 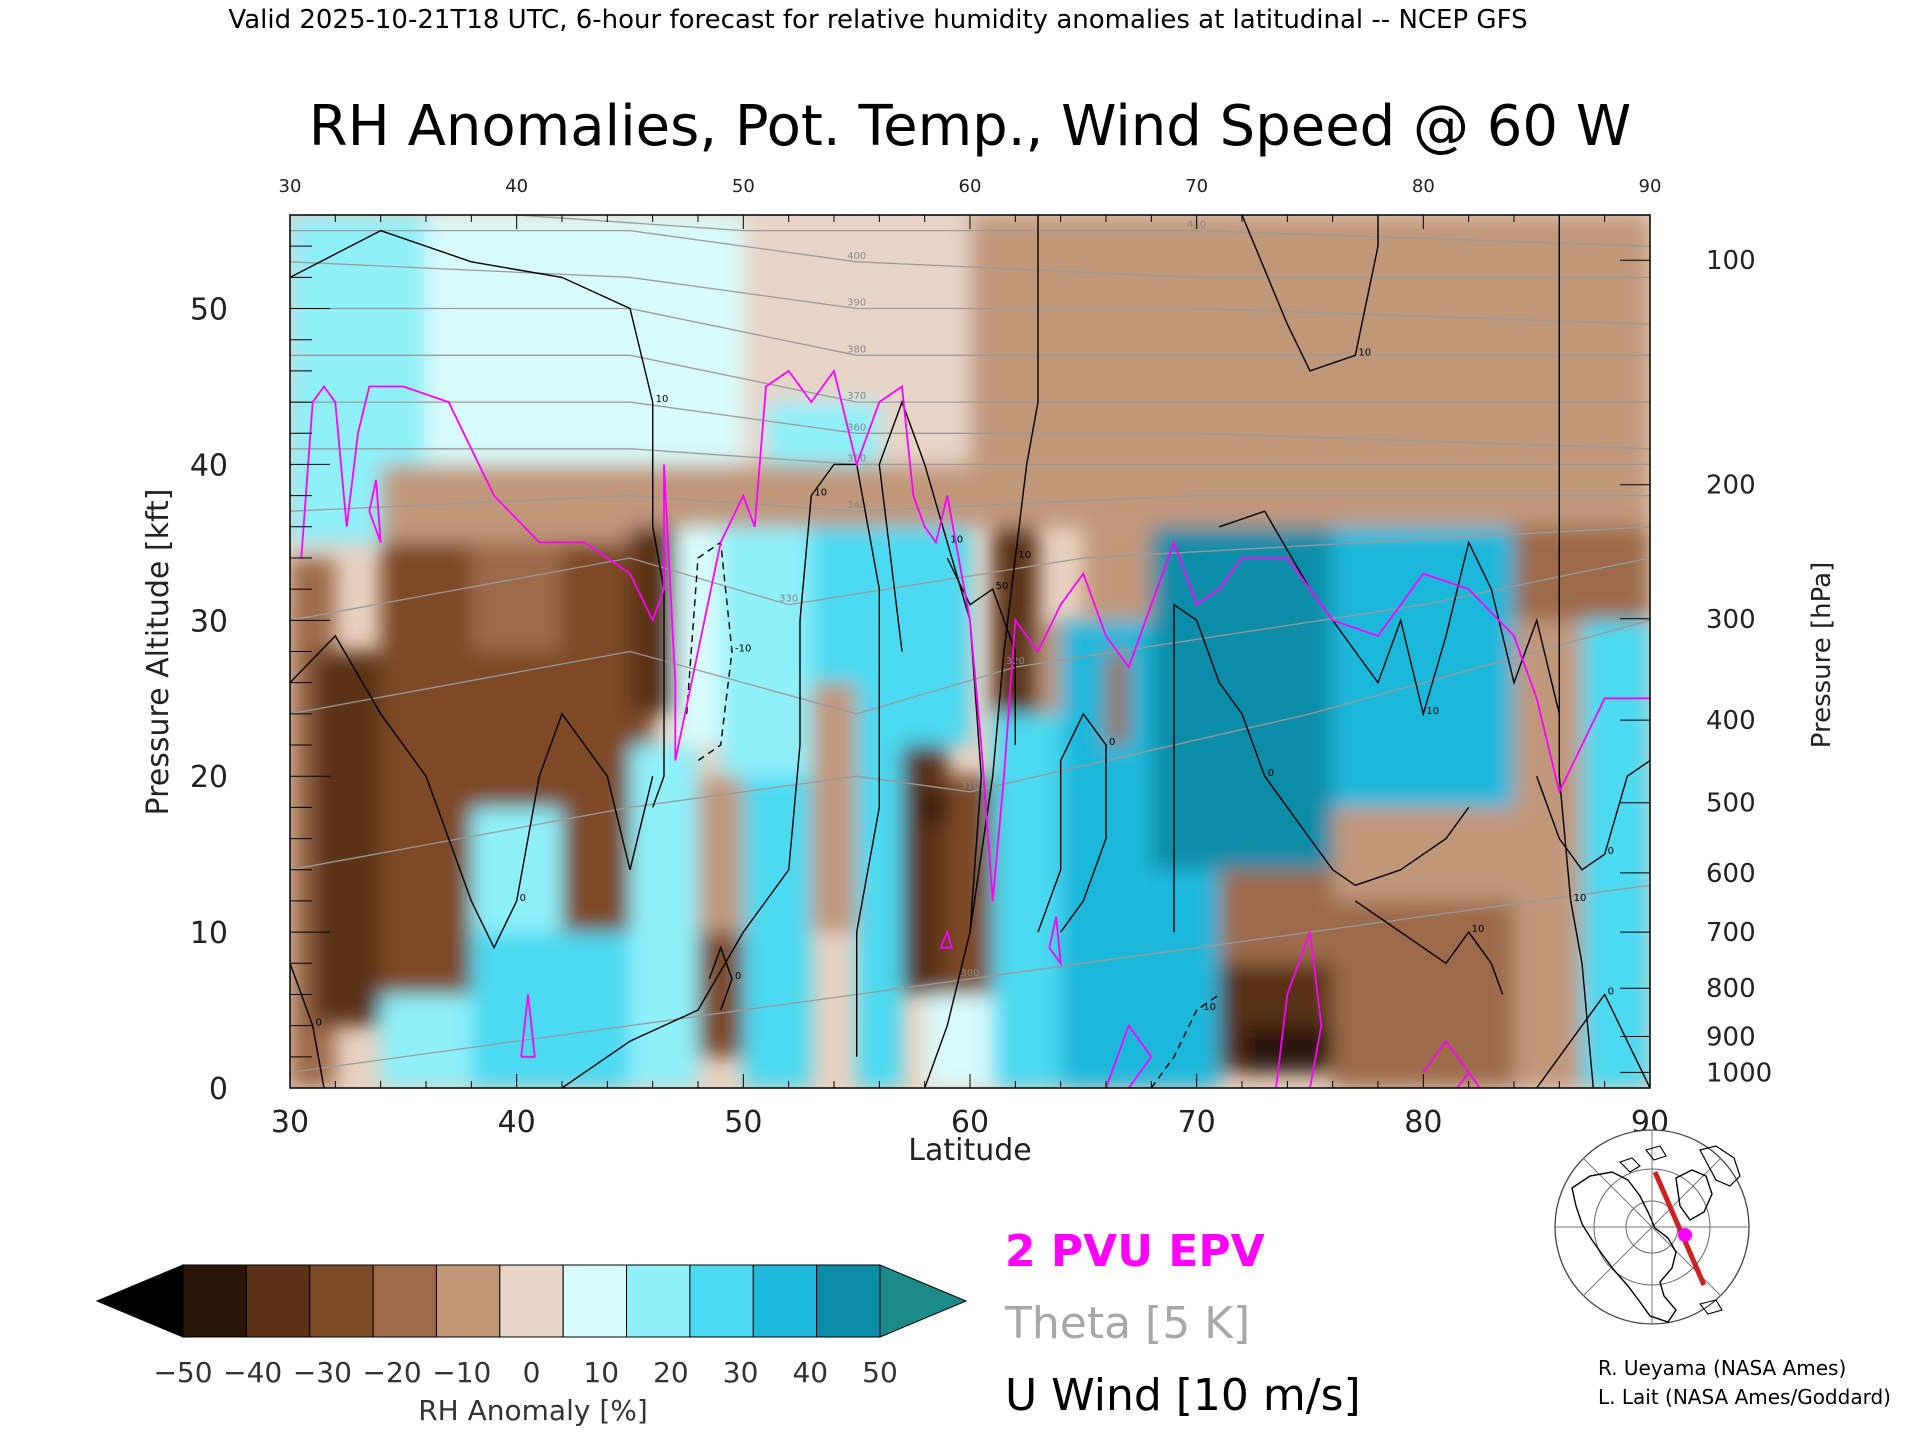 What do you see at coordinates (290, 186) in the screenshot?
I see `x-tick-label-top: 30` at bounding box center [290, 186].